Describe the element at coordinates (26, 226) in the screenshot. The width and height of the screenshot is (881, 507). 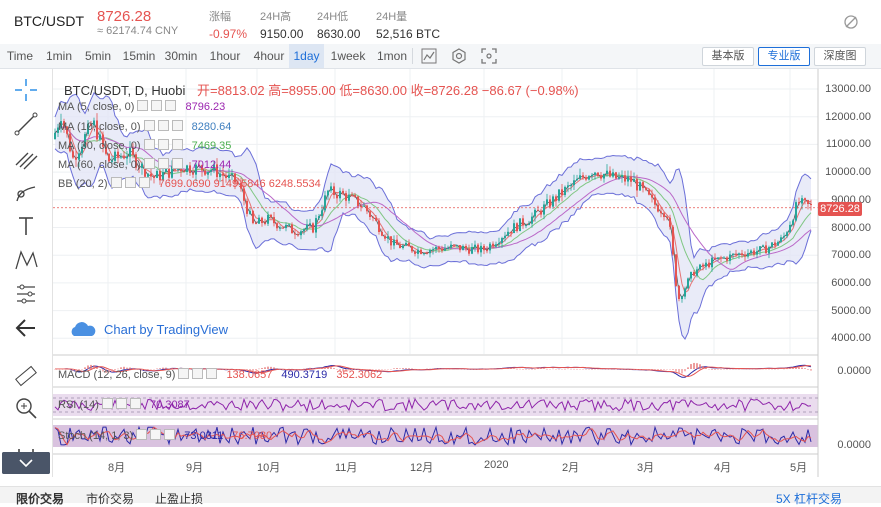
I see `text-tool-icon` at that location.